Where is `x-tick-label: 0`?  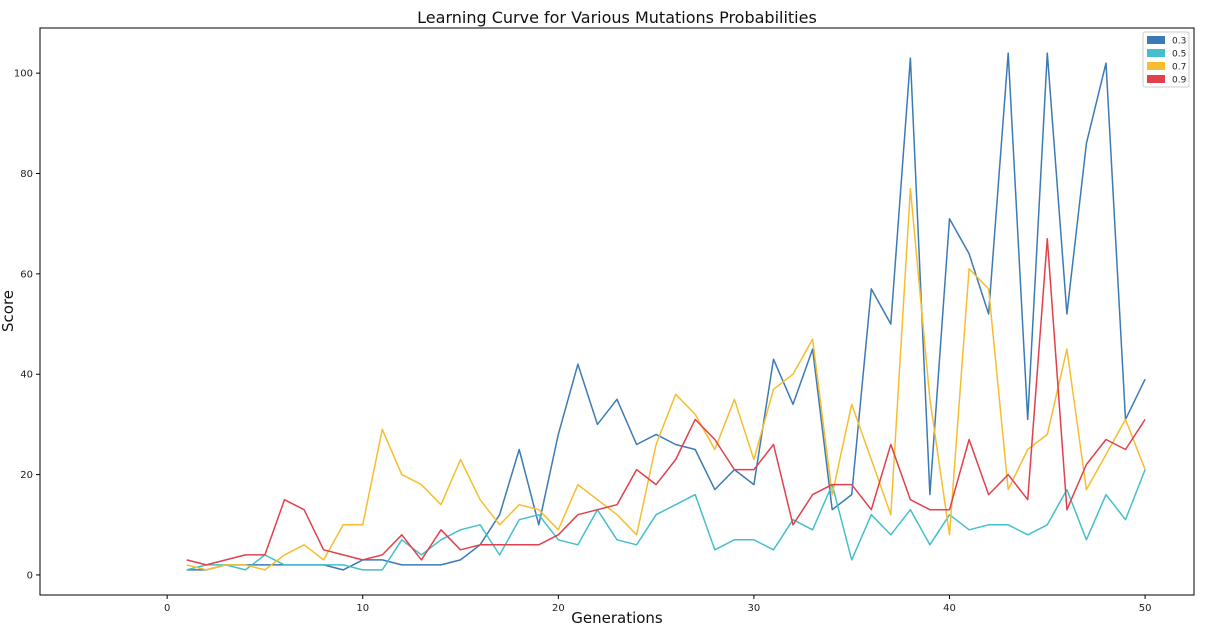 x-tick-label: 0 is located at coordinates (167, 608).